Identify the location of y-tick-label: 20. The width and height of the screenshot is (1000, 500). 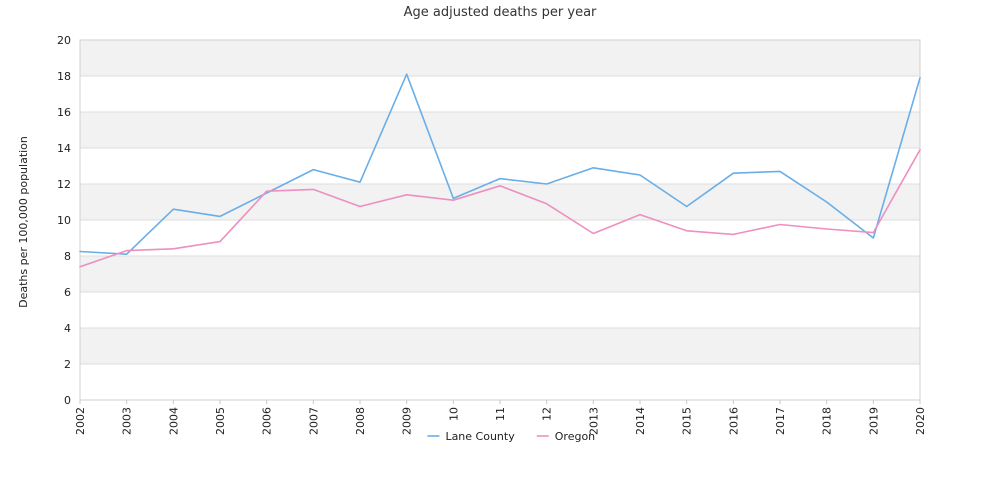
(64, 40).